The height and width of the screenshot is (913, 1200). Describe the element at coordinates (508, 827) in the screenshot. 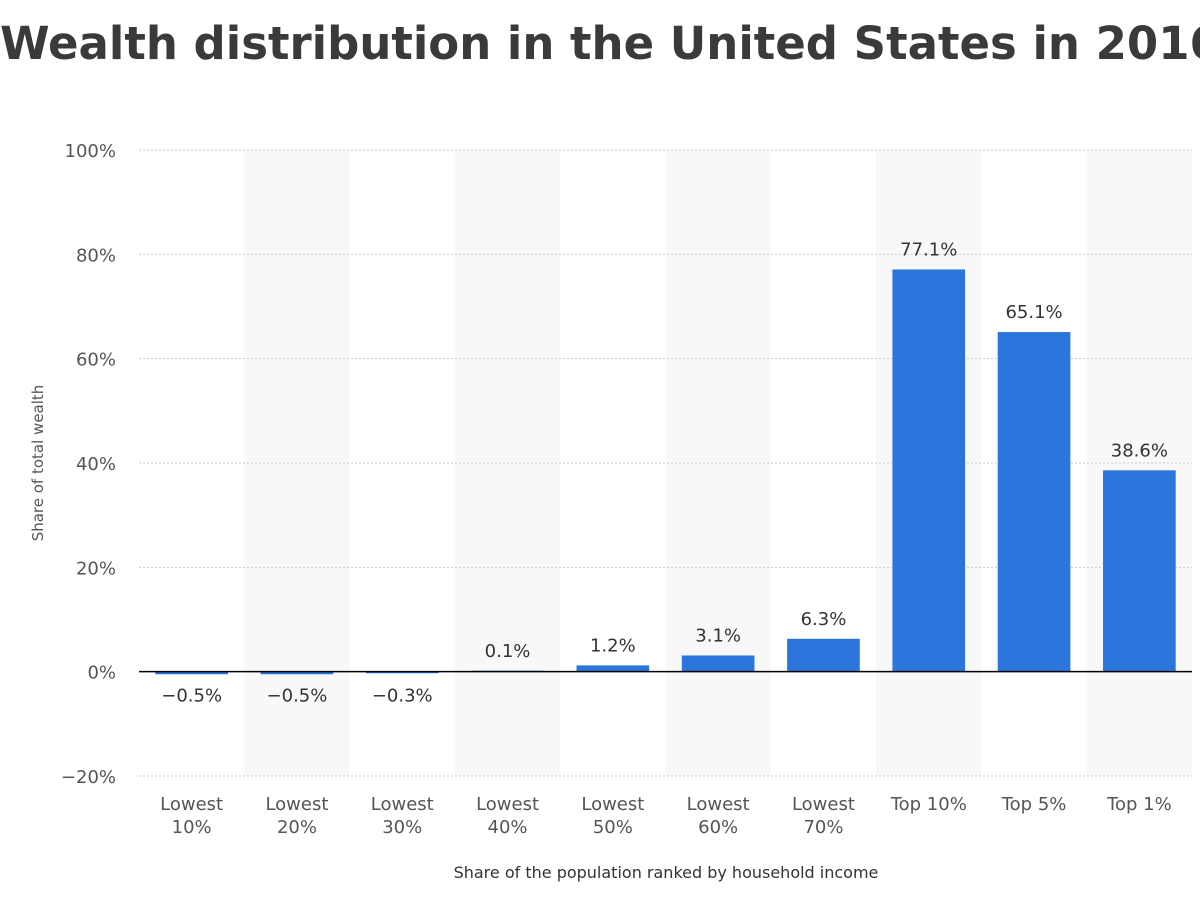

I see `x-tick-label-line: 40%` at that location.